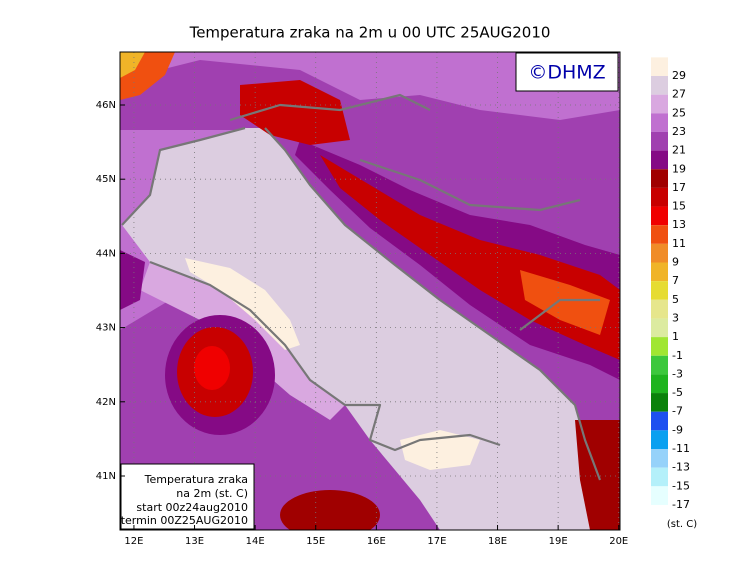 This screenshot has width=740, height=586. I want to click on info-line: Temperatura zraka, so click(196, 479).